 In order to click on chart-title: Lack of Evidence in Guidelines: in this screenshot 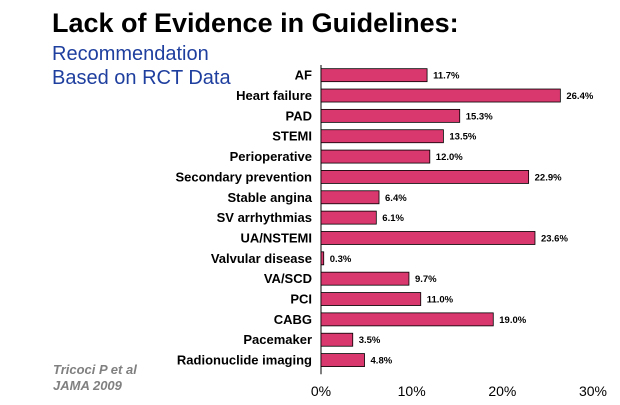, I will do `click(255, 23)`.